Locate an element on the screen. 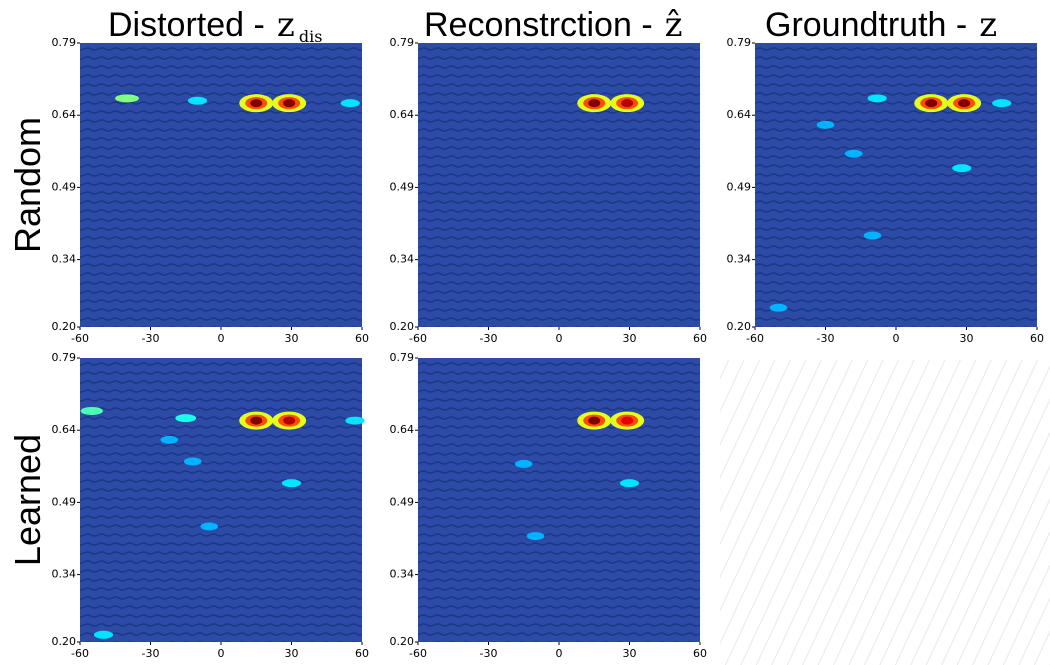 The width and height of the screenshot is (1050, 665). row-label: Learned is located at coordinates (27, 500).